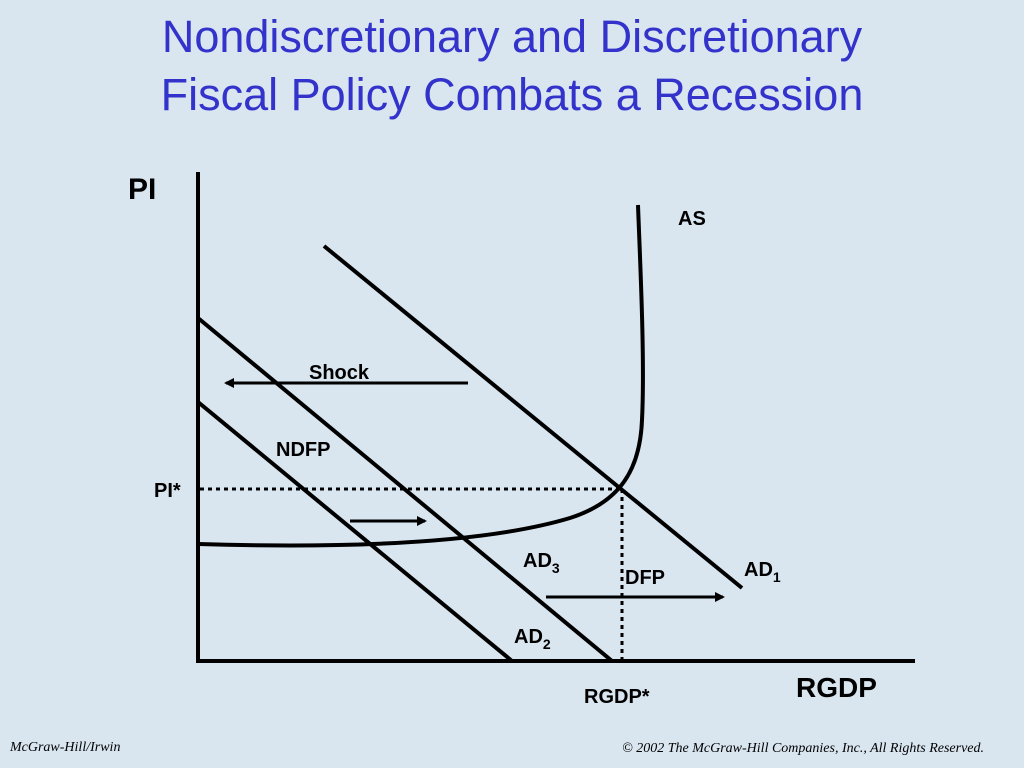  I want to click on ad1-label: AD1, so click(762, 572).